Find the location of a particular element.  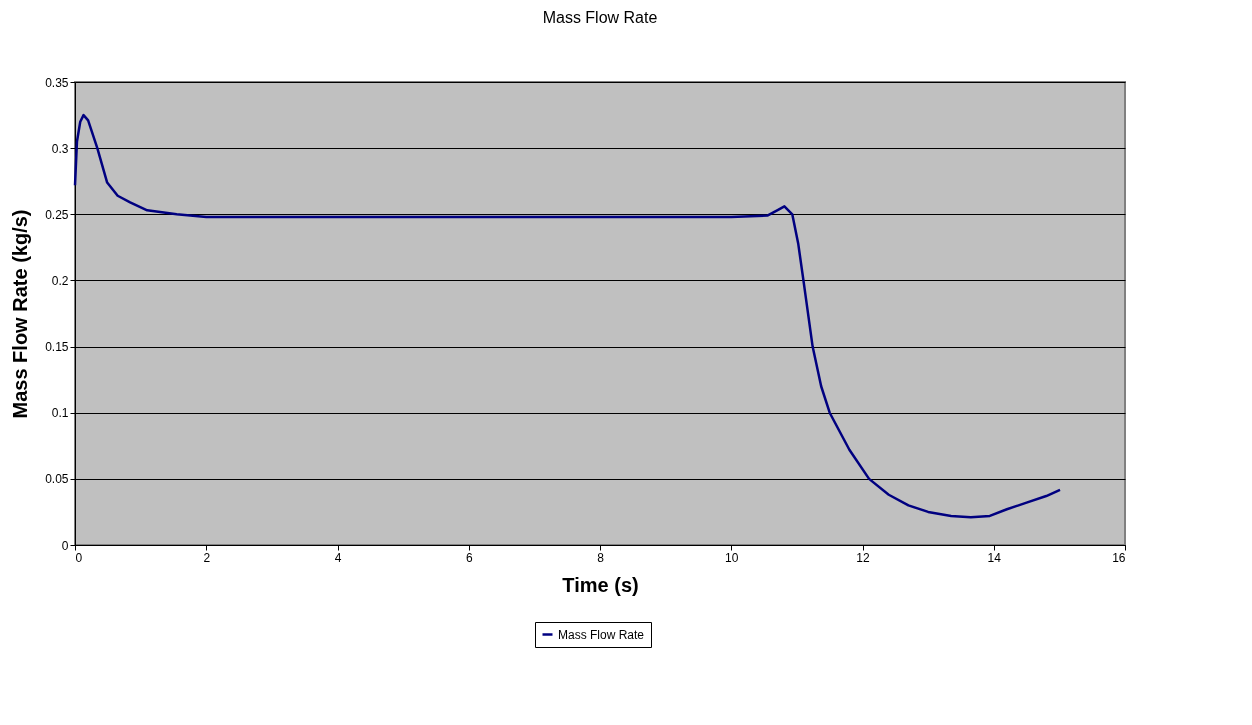

x-axis-title: Time (s) is located at coordinates (600, 584).